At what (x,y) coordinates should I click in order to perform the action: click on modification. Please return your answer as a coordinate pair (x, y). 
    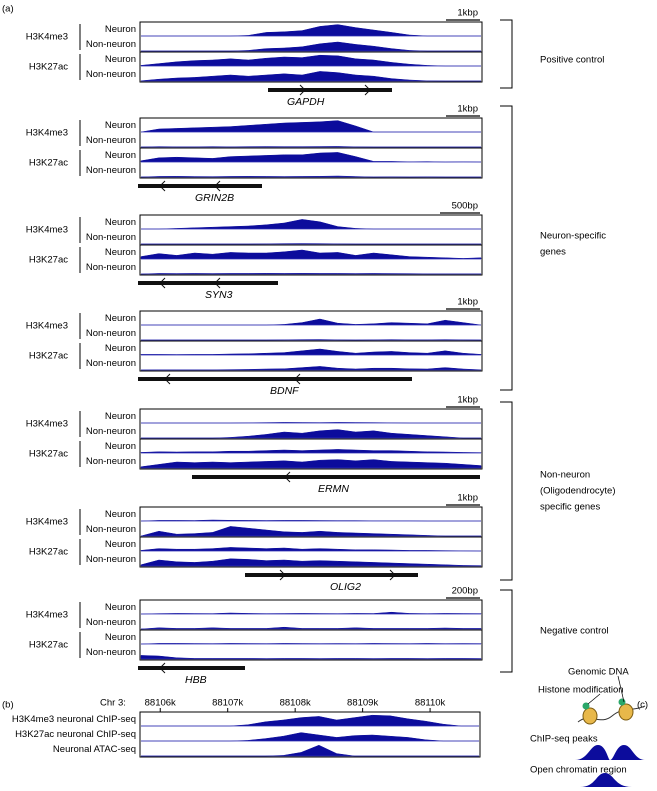
    Looking at the image, I should click on (586, 706).